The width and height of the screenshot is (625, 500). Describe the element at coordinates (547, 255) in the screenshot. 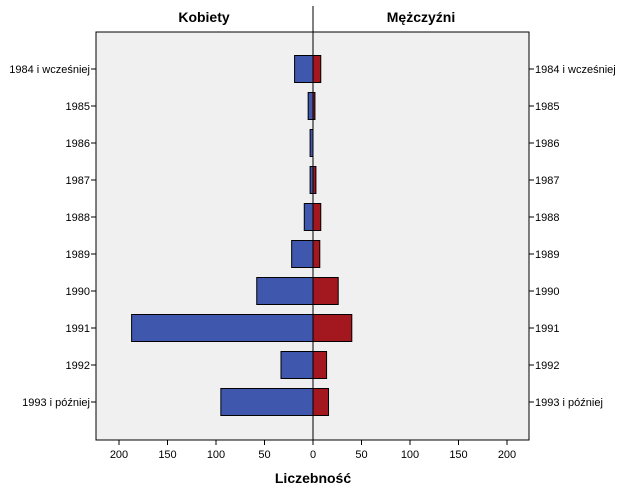

I see `category-label-right-5: 1989` at that location.